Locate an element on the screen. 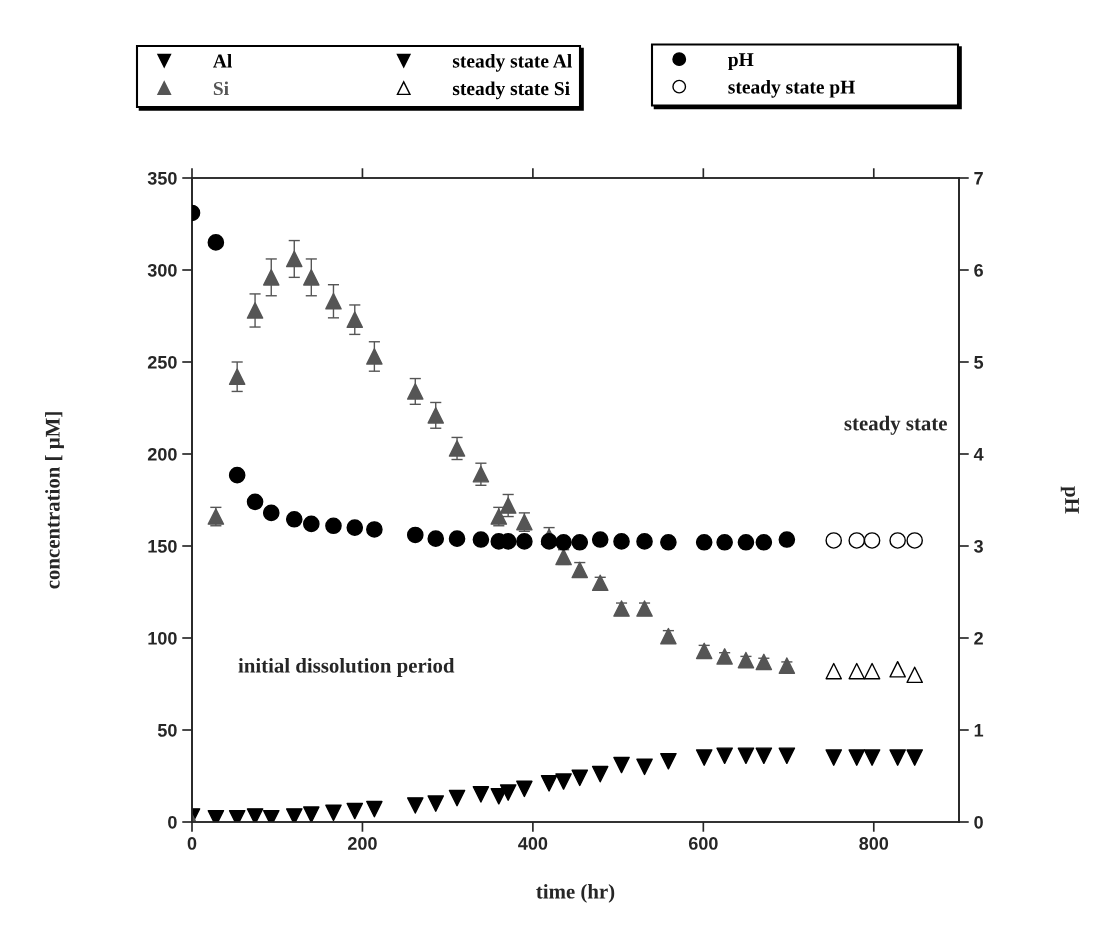 This screenshot has height=929, width=1112. x-tick-label: 800 is located at coordinates (874, 843).